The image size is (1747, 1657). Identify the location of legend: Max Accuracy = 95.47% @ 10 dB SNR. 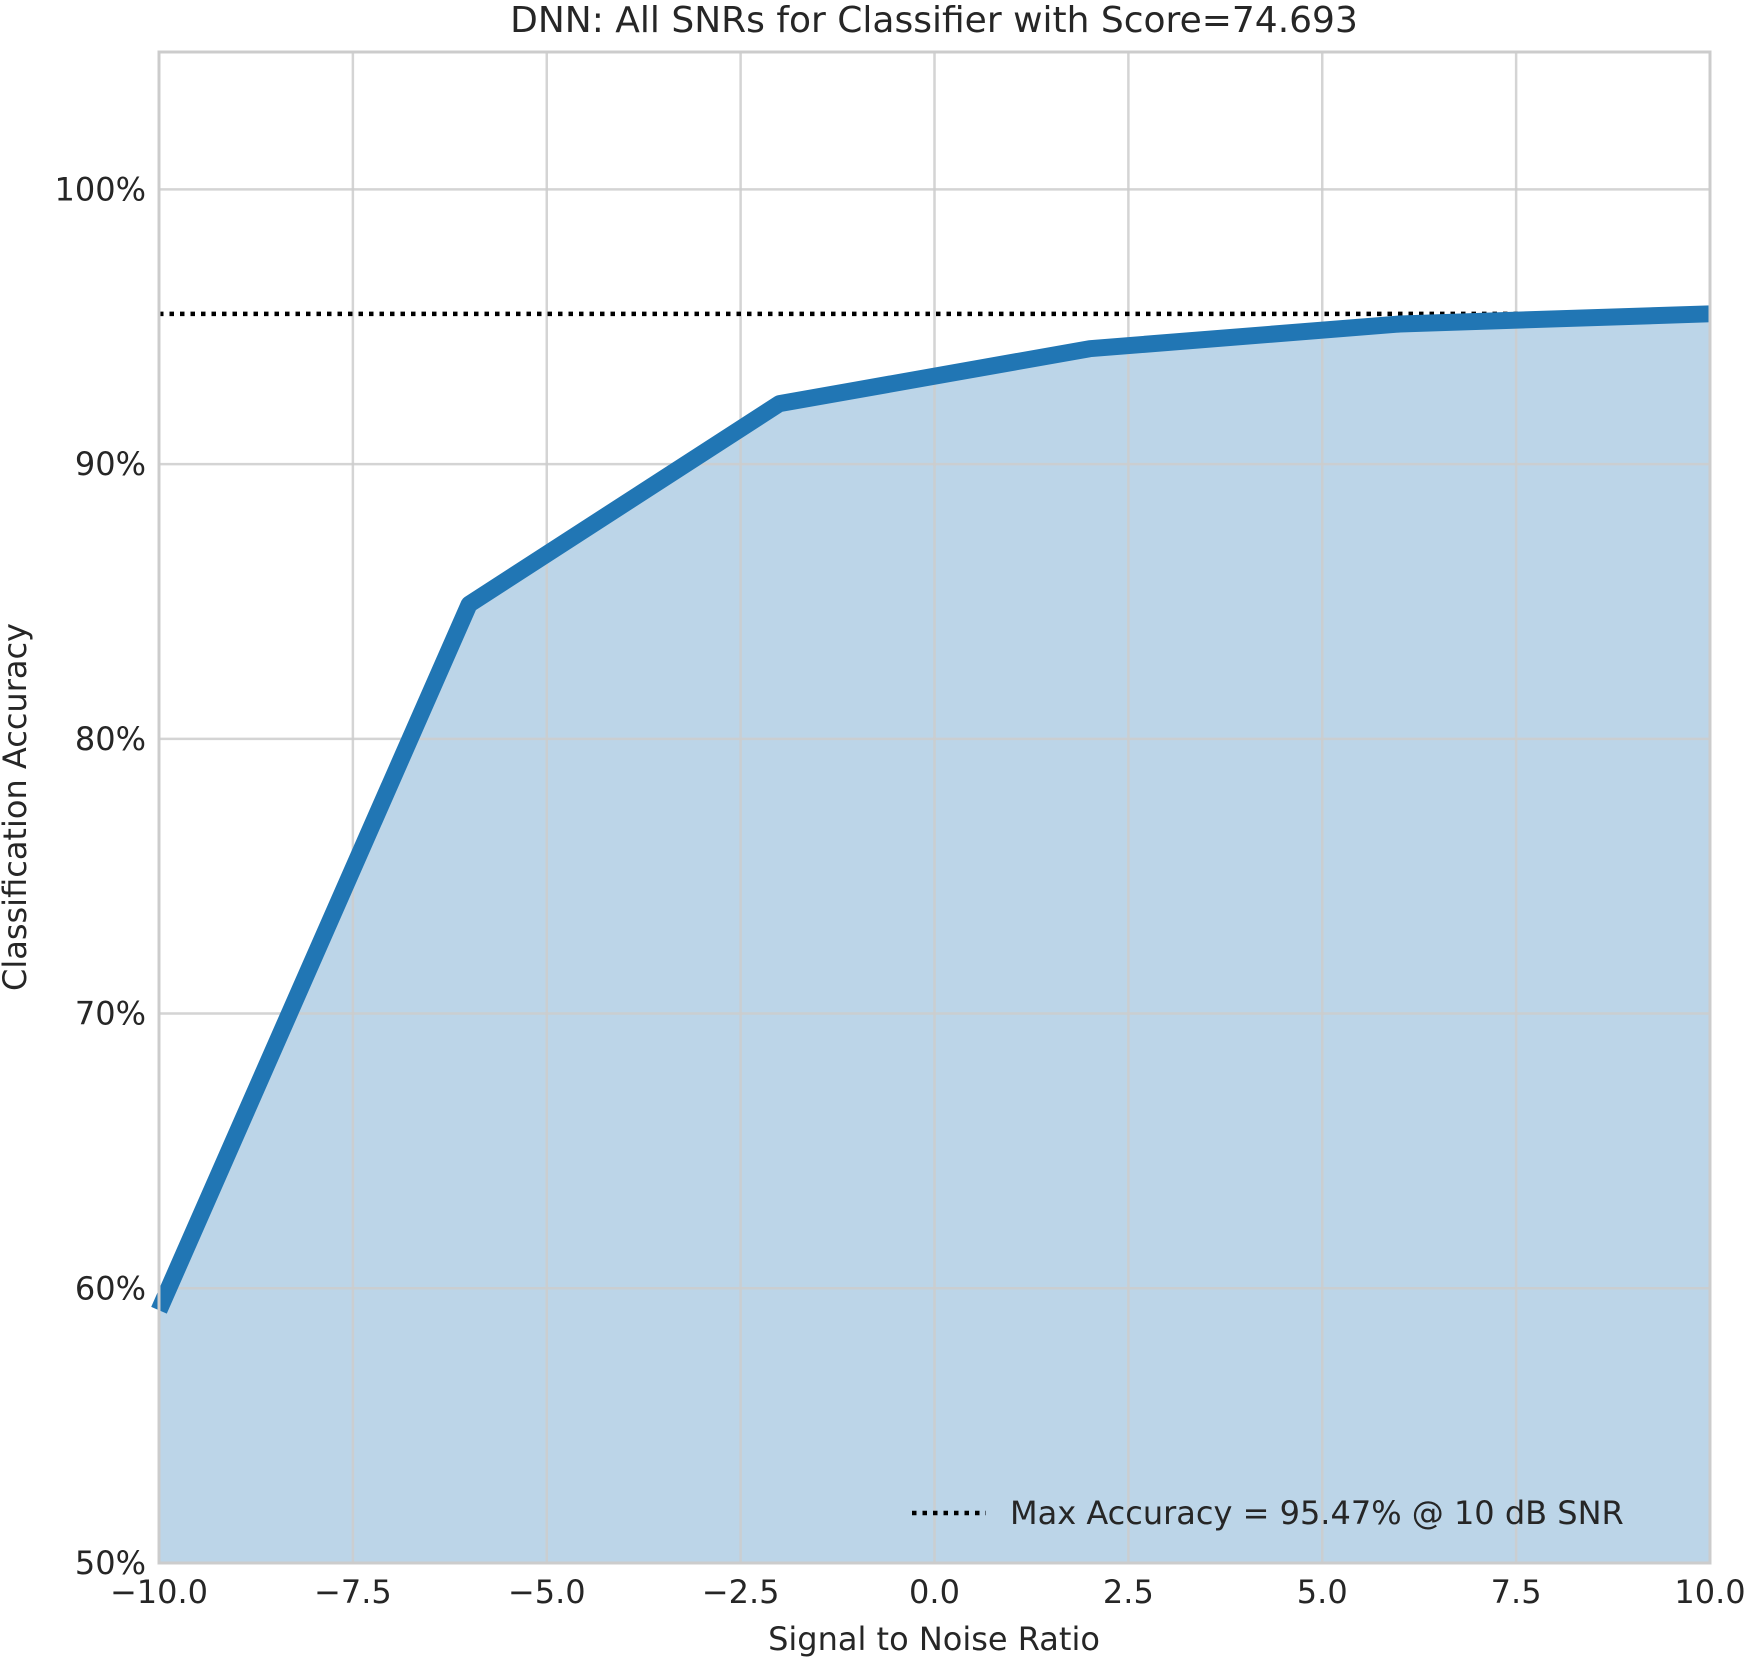
(1268, 1513).